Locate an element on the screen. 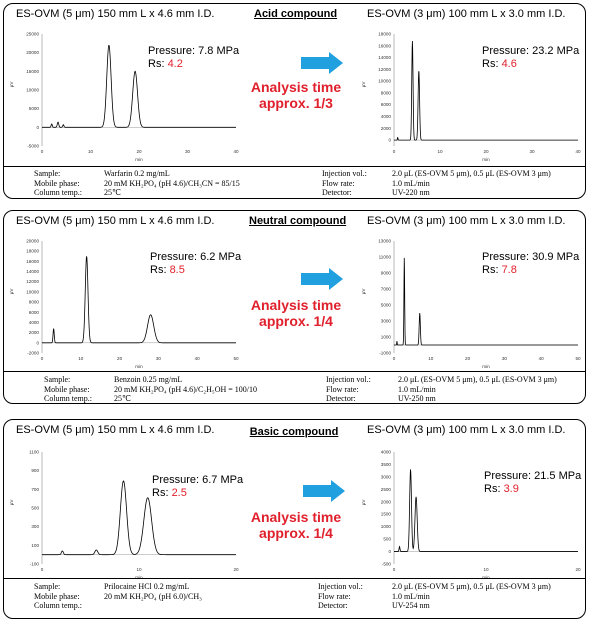  analysis-time-label: Analysis time approx. 1/3 is located at coordinates (296, 95).